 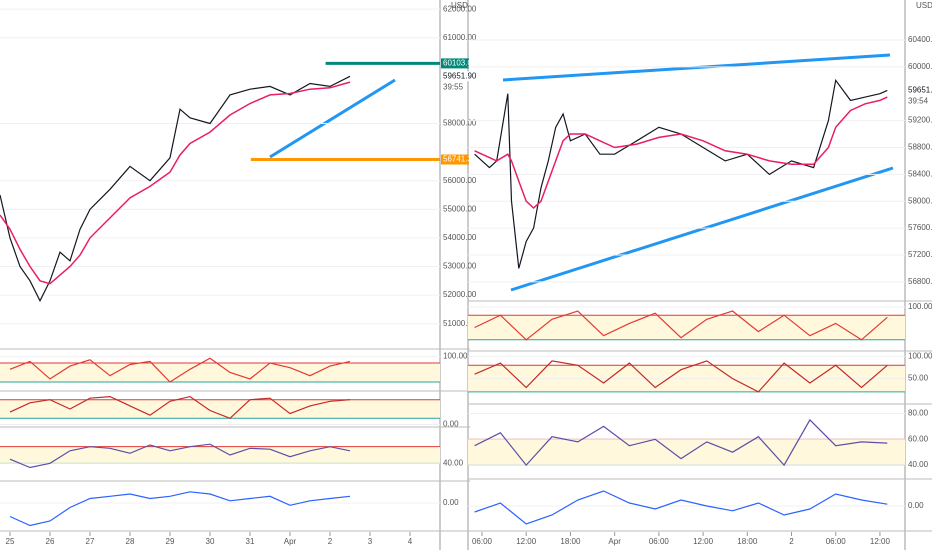 I want to click on y-tick-label: 54000.00, so click(x=460, y=237).